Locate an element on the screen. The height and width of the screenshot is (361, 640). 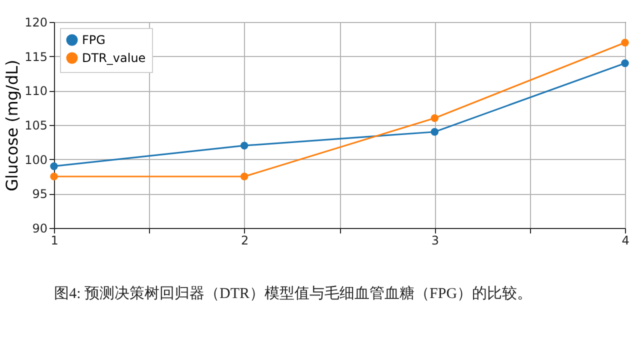
legend-label: FPG is located at coordinates (94, 40).